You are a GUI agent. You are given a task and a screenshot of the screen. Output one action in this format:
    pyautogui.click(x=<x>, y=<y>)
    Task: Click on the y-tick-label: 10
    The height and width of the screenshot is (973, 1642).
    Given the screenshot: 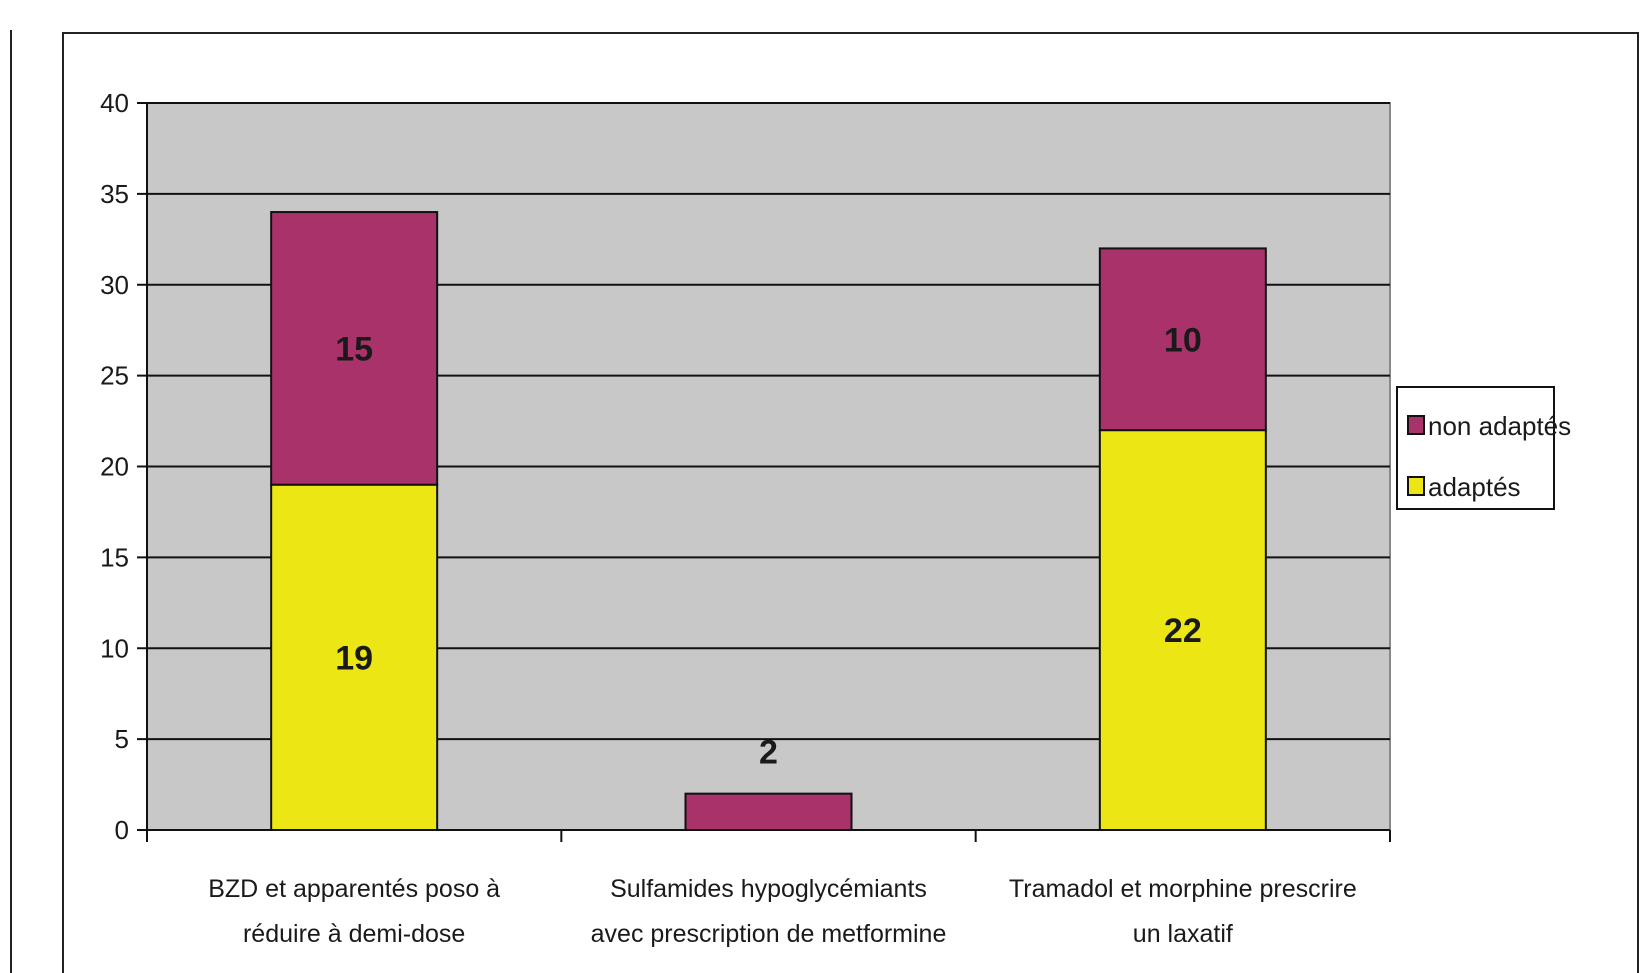 What is the action you would take?
    pyautogui.click(x=114, y=648)
    